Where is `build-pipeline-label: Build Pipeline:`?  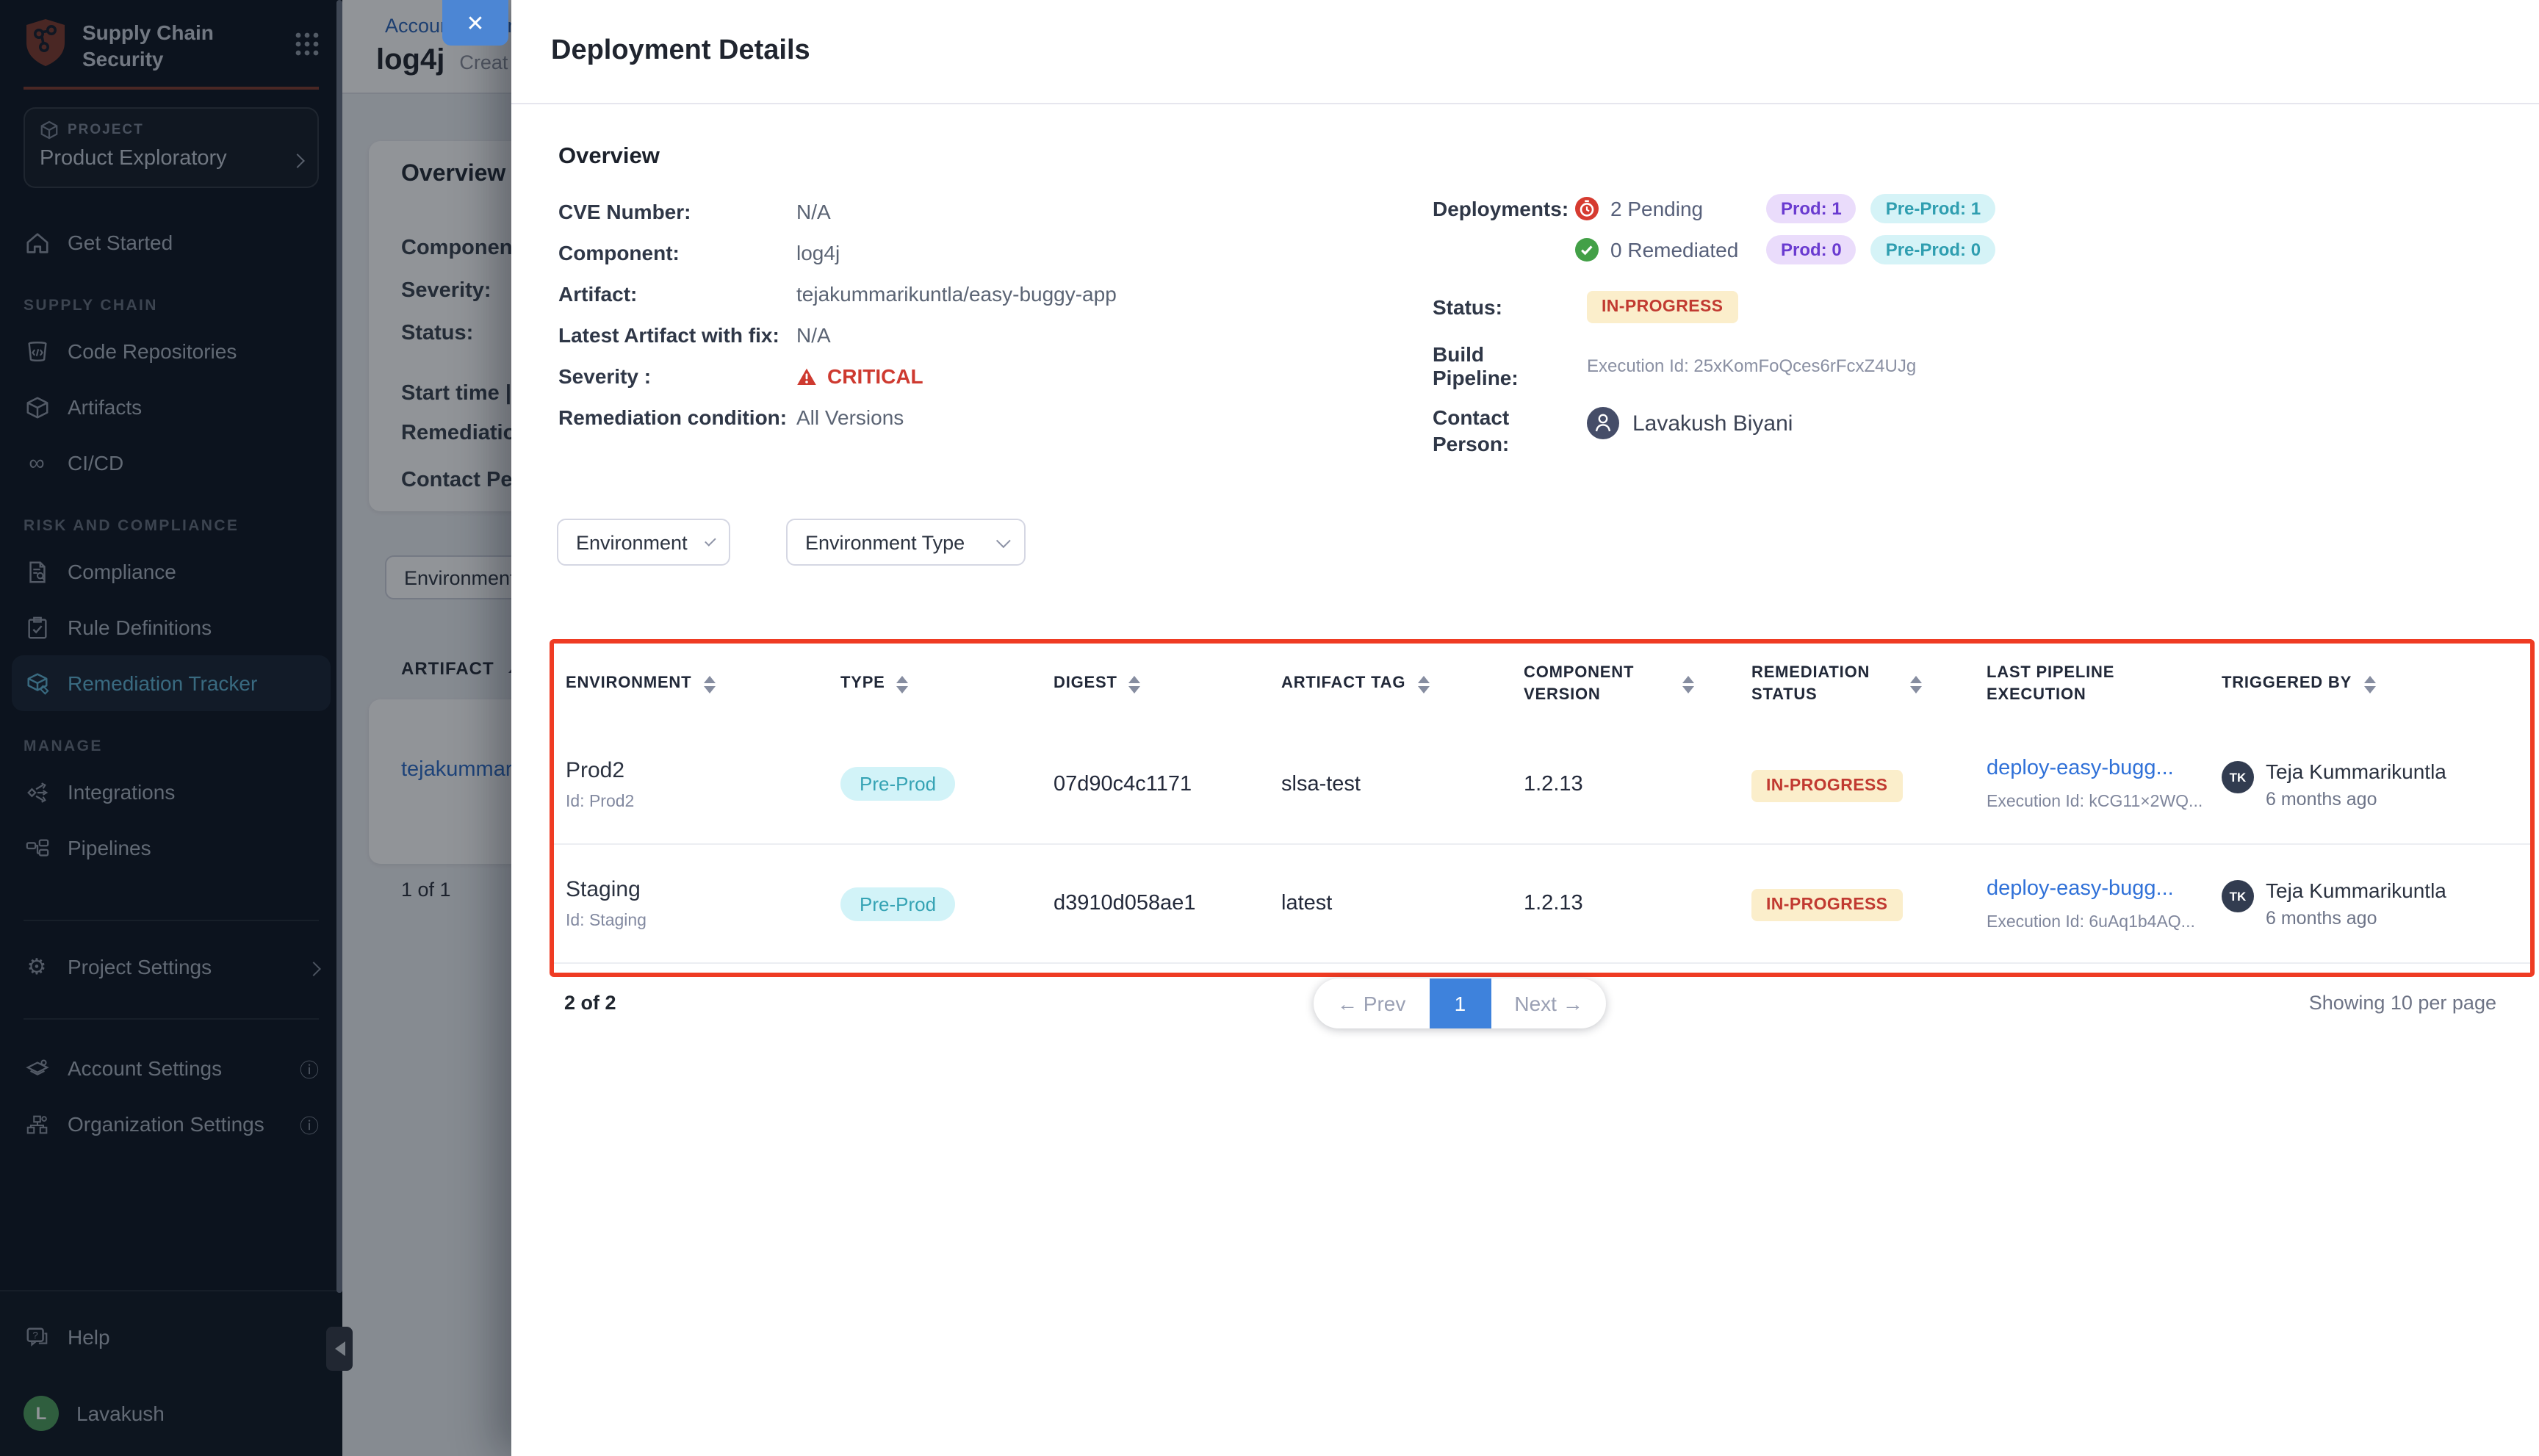
build-pipeline-label: Build Pipeline: is located at coordinates (1476, 365).